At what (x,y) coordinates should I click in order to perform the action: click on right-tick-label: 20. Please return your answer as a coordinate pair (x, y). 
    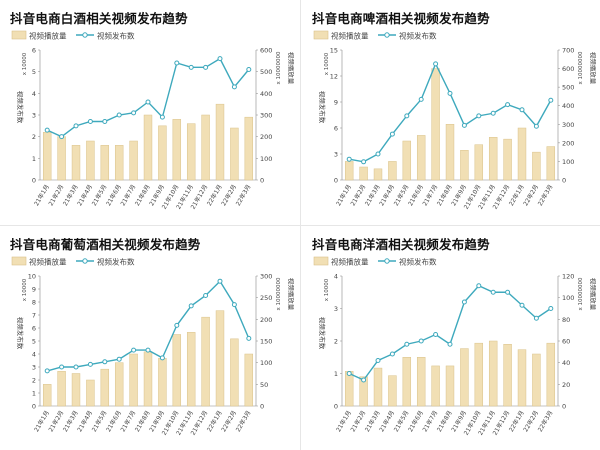
    Looking at the image, I should click on (566, 385).